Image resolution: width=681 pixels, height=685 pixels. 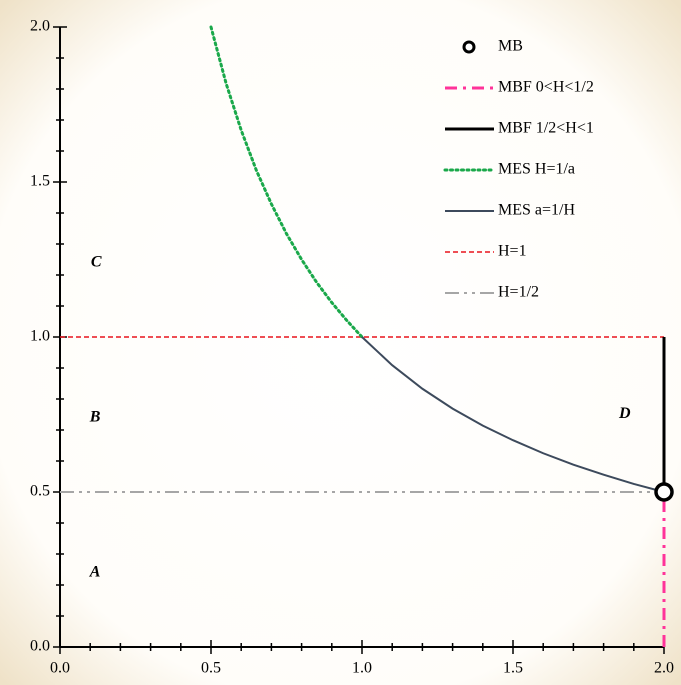 I want to click on x-tick-label: 1.0, so click(x=362, y=668).